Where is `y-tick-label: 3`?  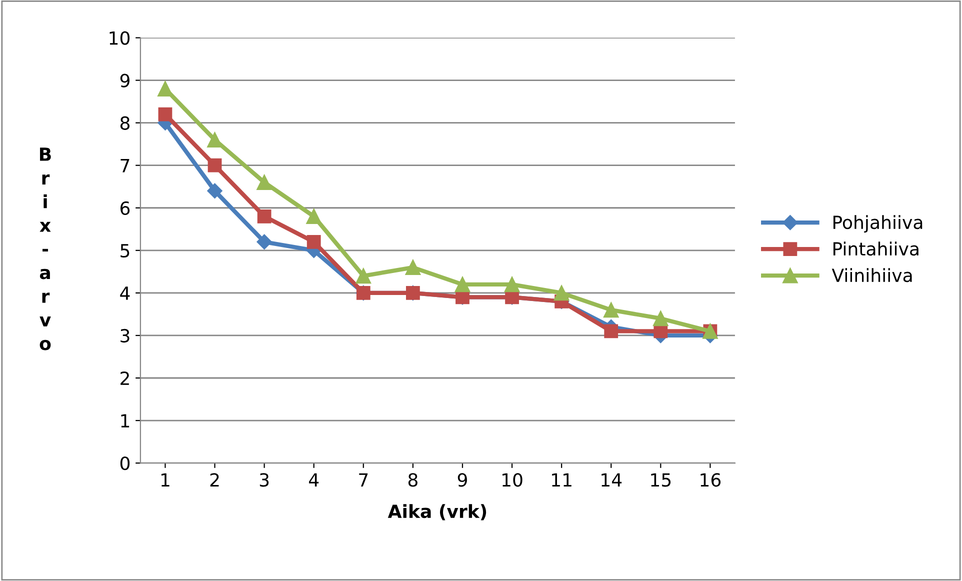 y-tick-label: 3 is located at coordinates (125, 335).